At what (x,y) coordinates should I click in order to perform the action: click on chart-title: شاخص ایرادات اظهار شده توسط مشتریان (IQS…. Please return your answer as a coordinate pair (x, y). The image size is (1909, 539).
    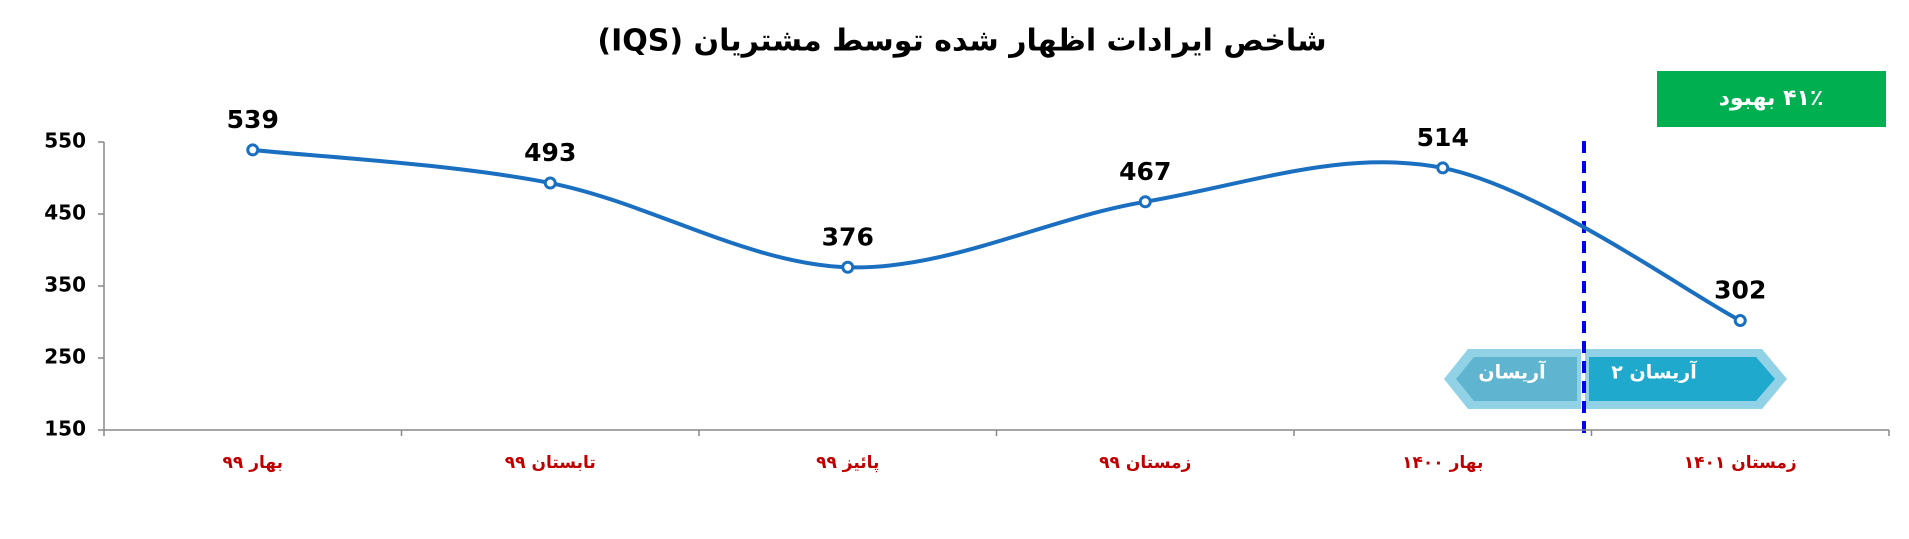
    Looking at the image, I should click on (961, 41).